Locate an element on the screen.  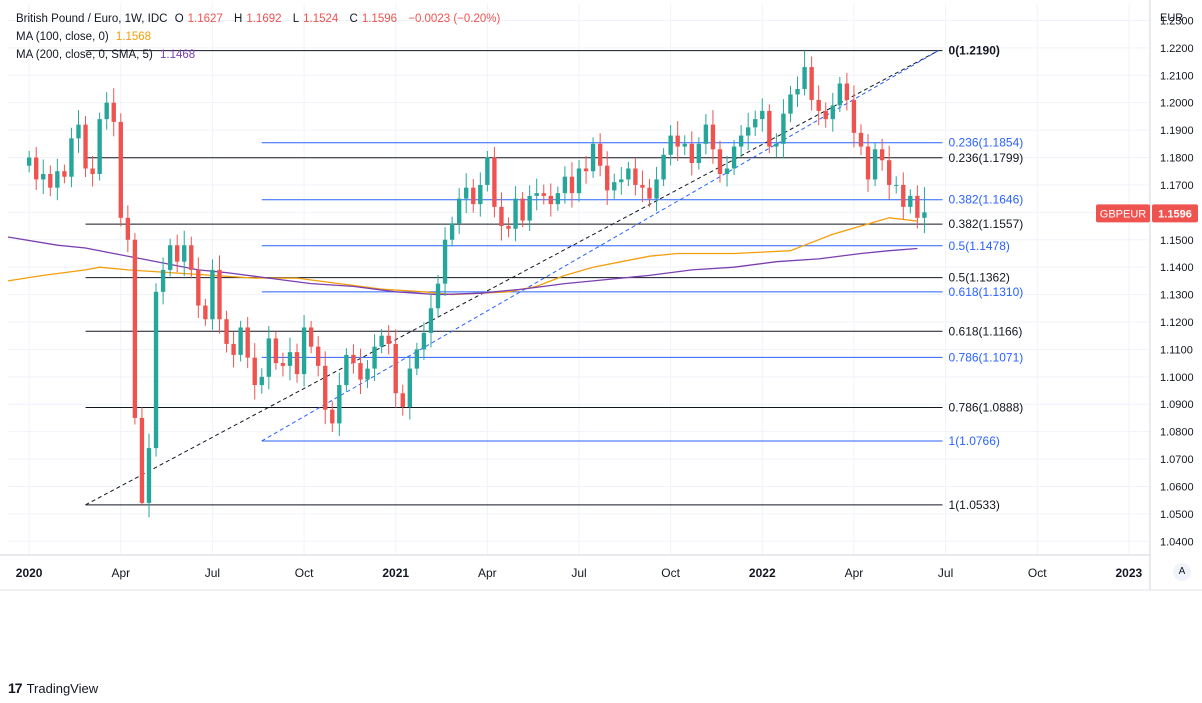
ma200-value: 1.1468 is located at coordinates (177, 55).